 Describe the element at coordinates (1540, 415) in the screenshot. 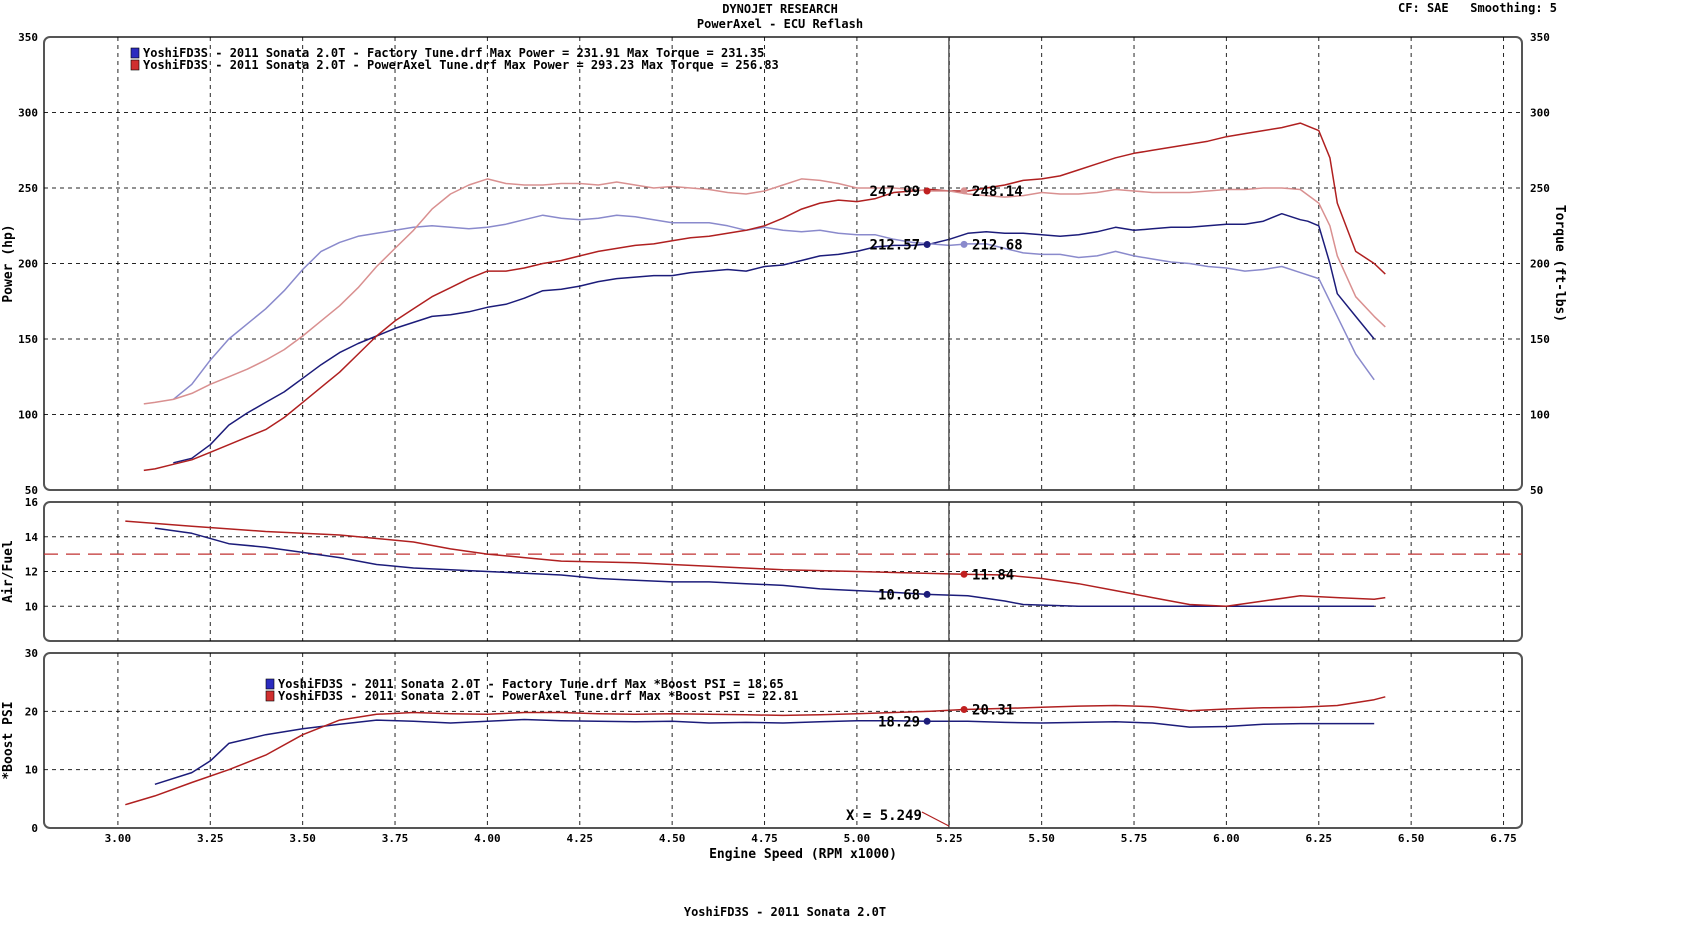

I see `y2-tick-label: 100` at that location.